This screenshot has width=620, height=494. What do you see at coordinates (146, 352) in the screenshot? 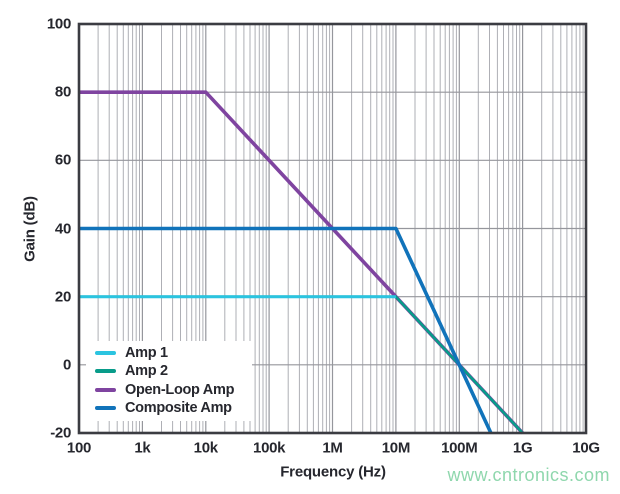
I see `legend-label-amp-1: Amp 1` at bounding box center [146, 352].